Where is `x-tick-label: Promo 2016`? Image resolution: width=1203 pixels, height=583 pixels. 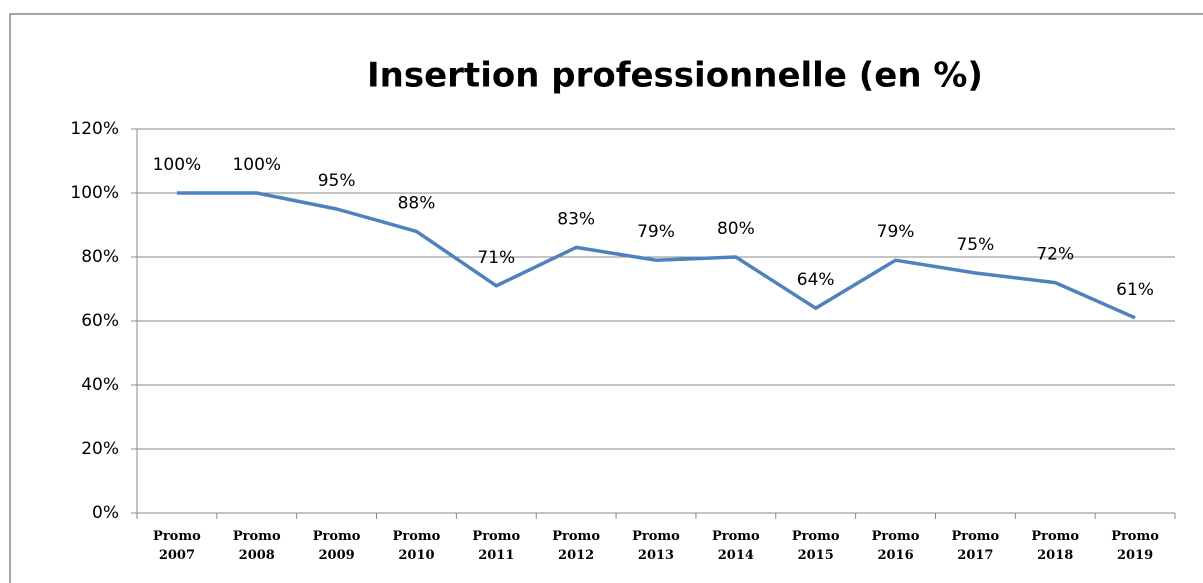 x-tick-label: Promo 2016 is located at coordinates (895, 546).